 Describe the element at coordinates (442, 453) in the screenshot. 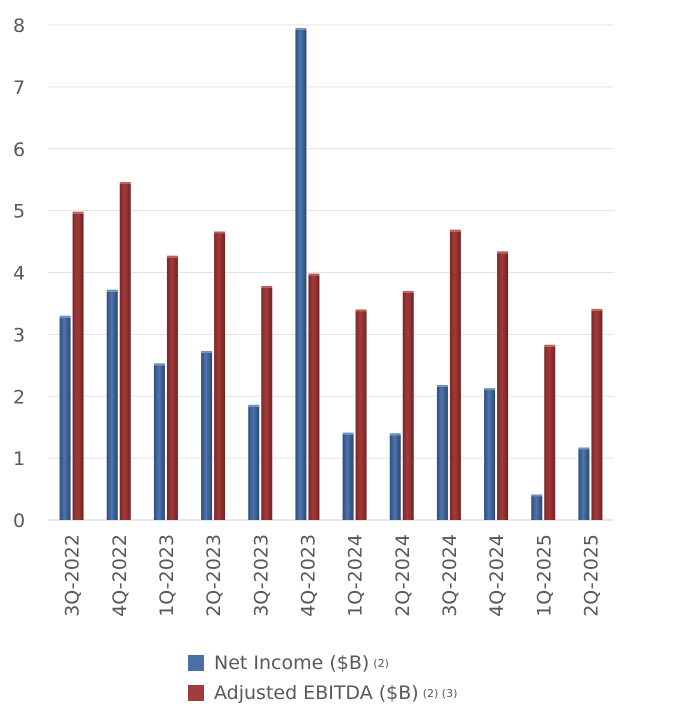

I see `bar-net-income-3Q-2024` at that location.